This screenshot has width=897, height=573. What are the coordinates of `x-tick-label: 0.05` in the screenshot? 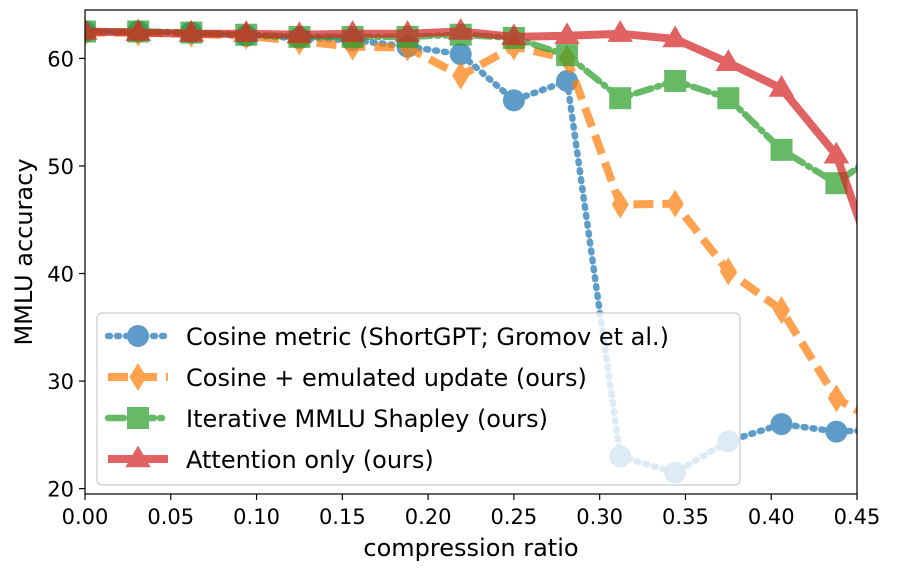 It's located at (170, 517).